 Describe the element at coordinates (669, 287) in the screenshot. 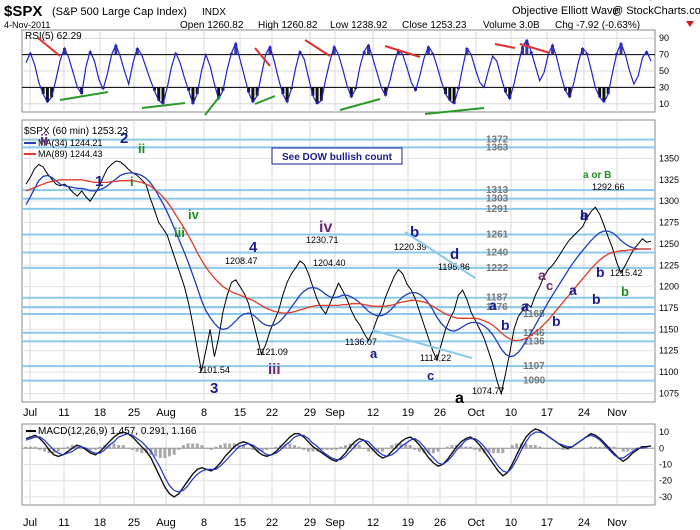

I see `price-tick-label: 1200` at that location.